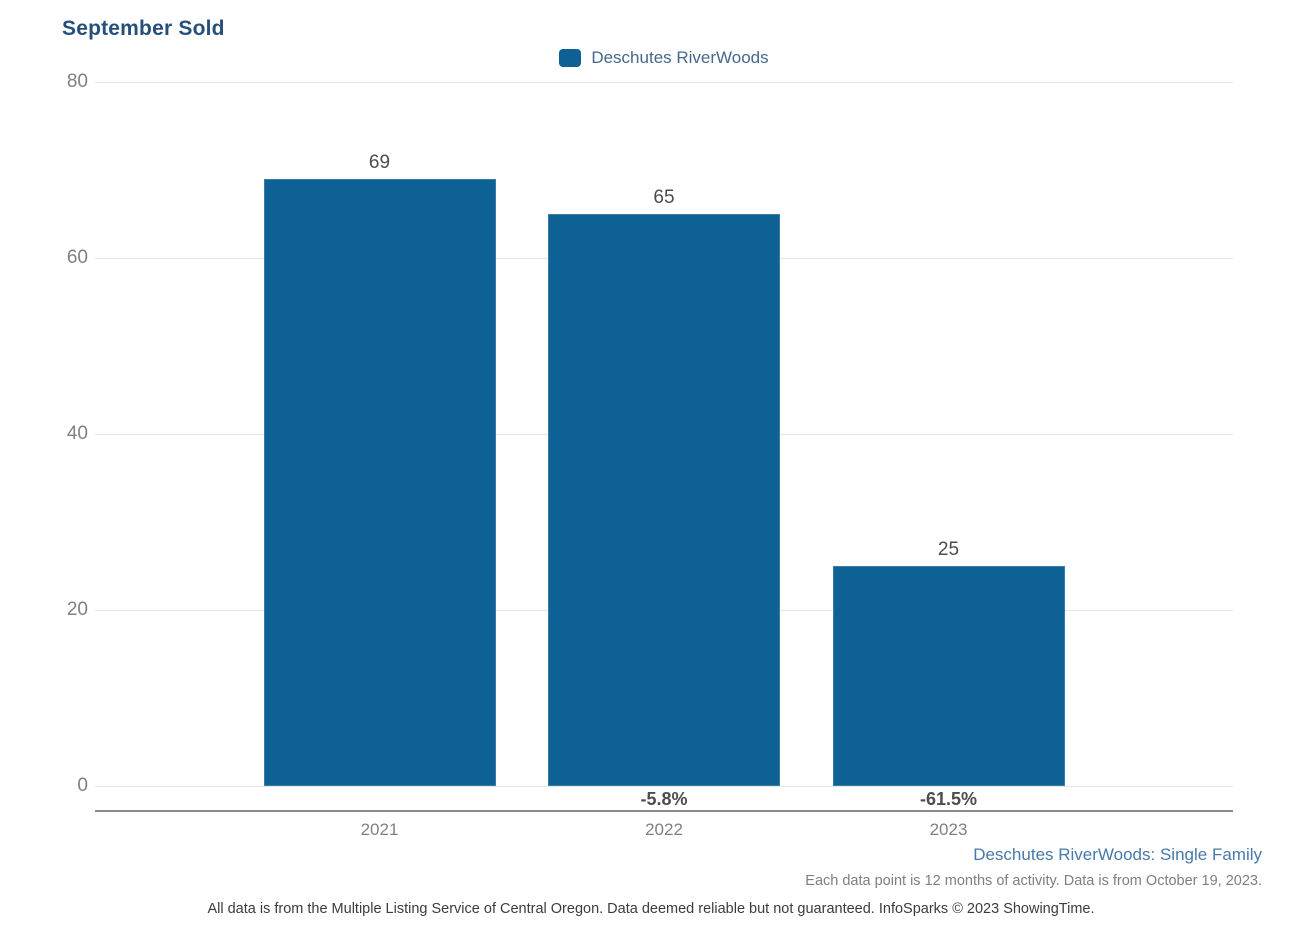 Image resolution: width=1302 pixels, height=951 pixels. I want to click on bar-2023, so click(948, 676).